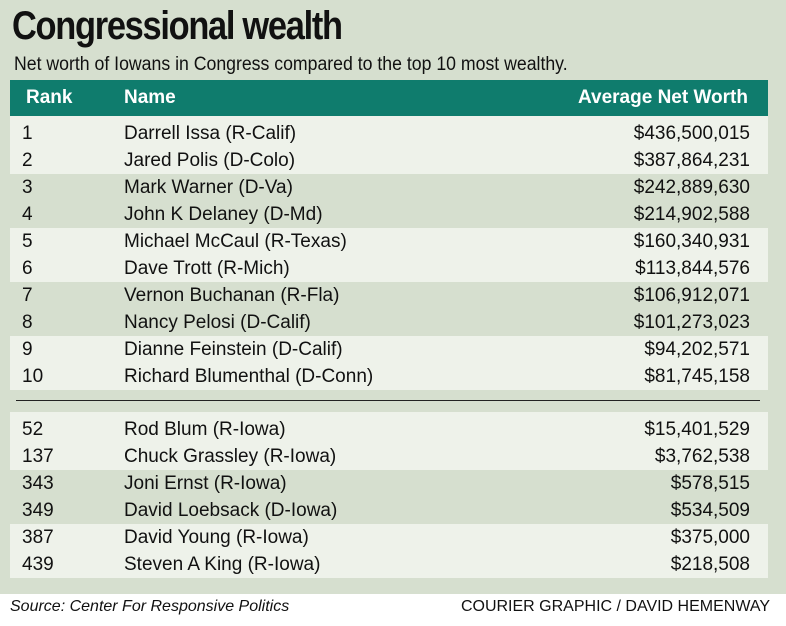 This screenshot has width=786, height=626. What do you see at coordinates (710, 537) in the screenshot?
I see `net-worth-cell: $375,000` at bounding box center [710, 537].